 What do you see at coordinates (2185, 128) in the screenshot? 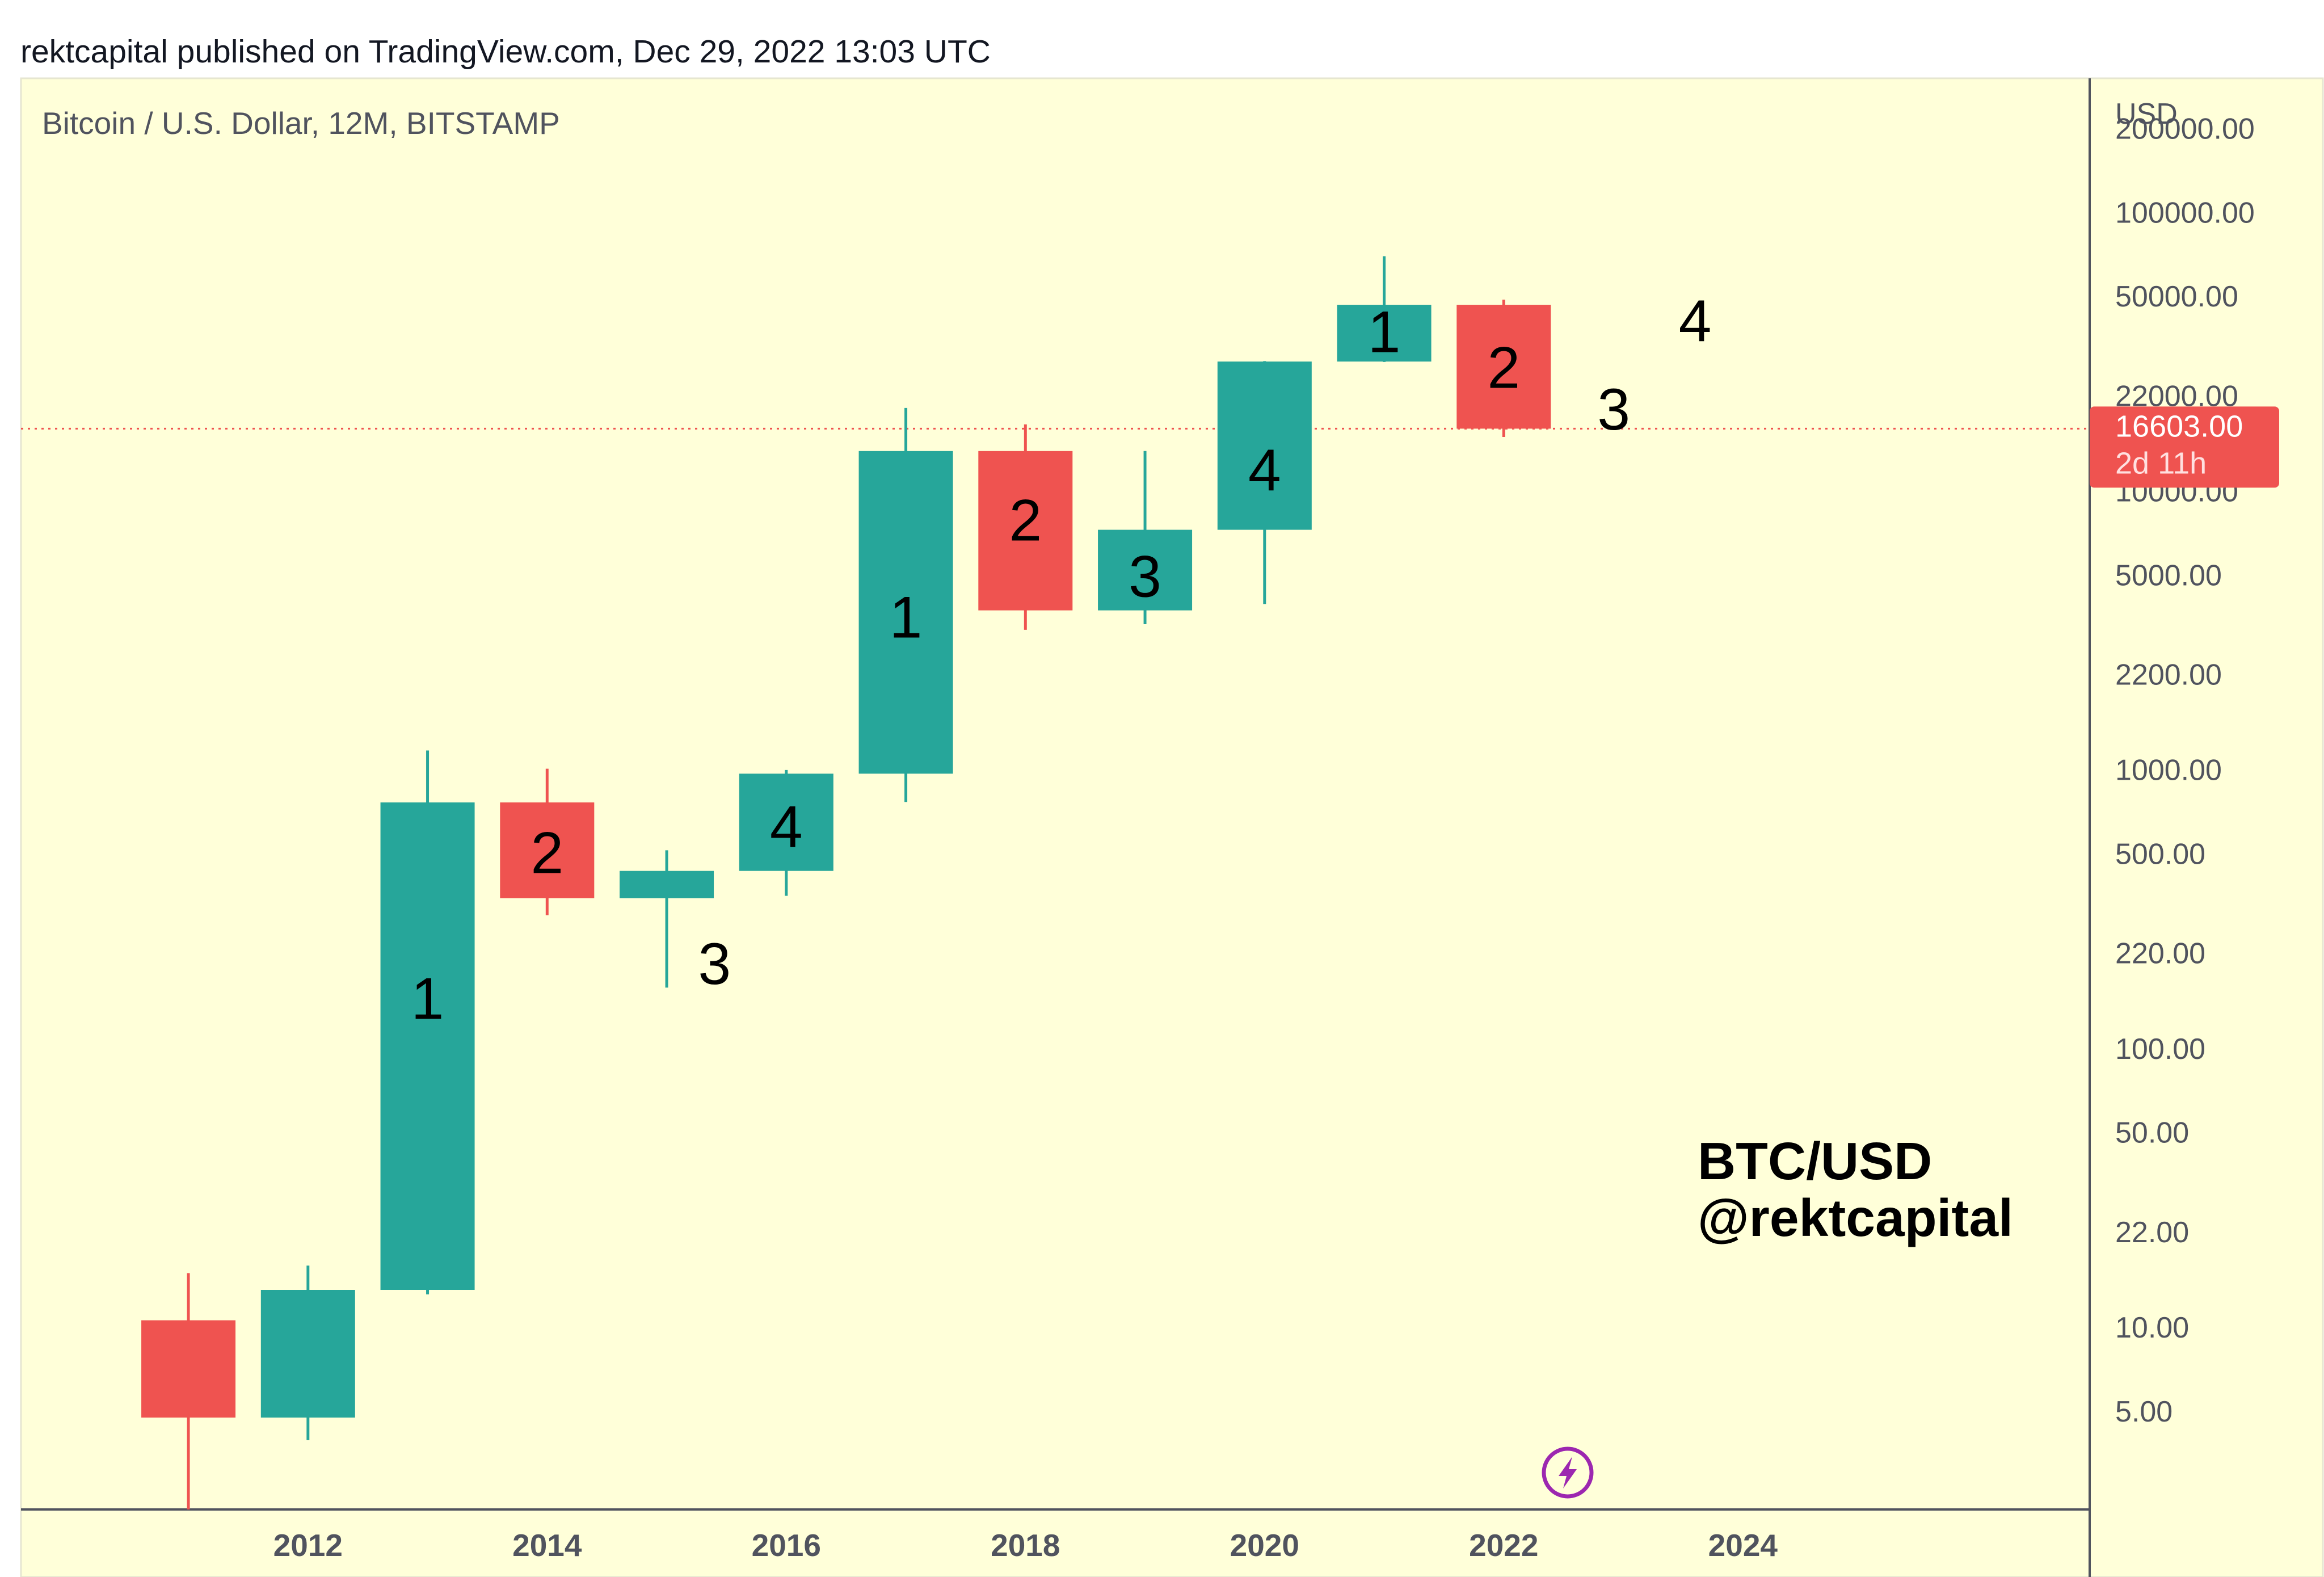
I see `price-tick-label: 200000.00` at bounding box center [2185, 128].